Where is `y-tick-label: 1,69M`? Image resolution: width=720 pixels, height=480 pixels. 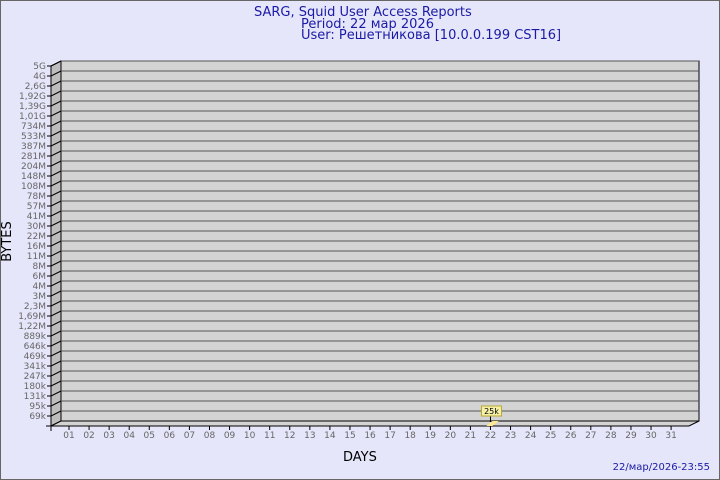
y-tick-label: 1,69M is located at coordinates (32, 317).